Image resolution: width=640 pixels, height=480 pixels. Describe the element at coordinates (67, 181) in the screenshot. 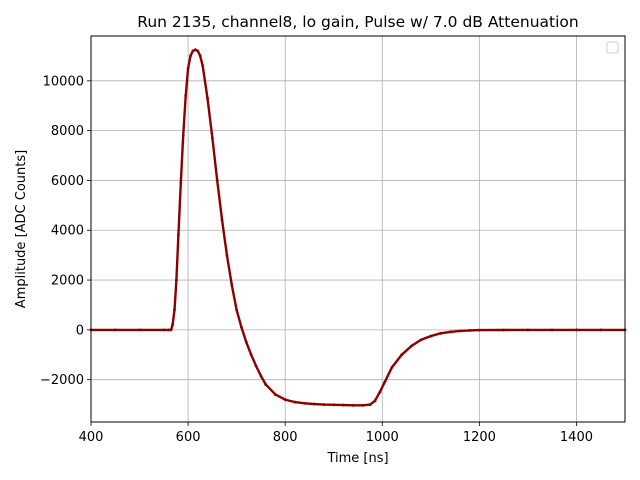

I see `y-tick-label: 6000` at that location.